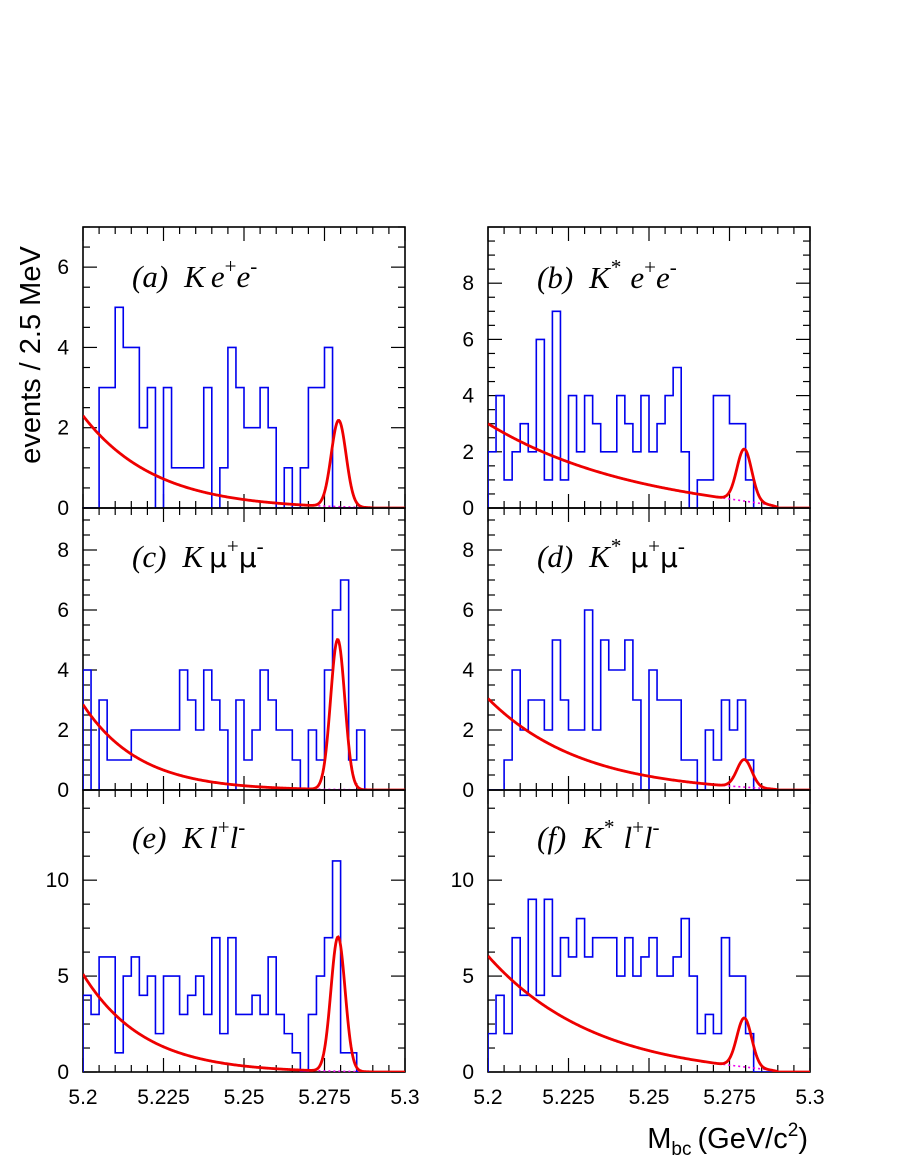  I want to click on panel-f-ytick-label: 5, so click(468, 976).